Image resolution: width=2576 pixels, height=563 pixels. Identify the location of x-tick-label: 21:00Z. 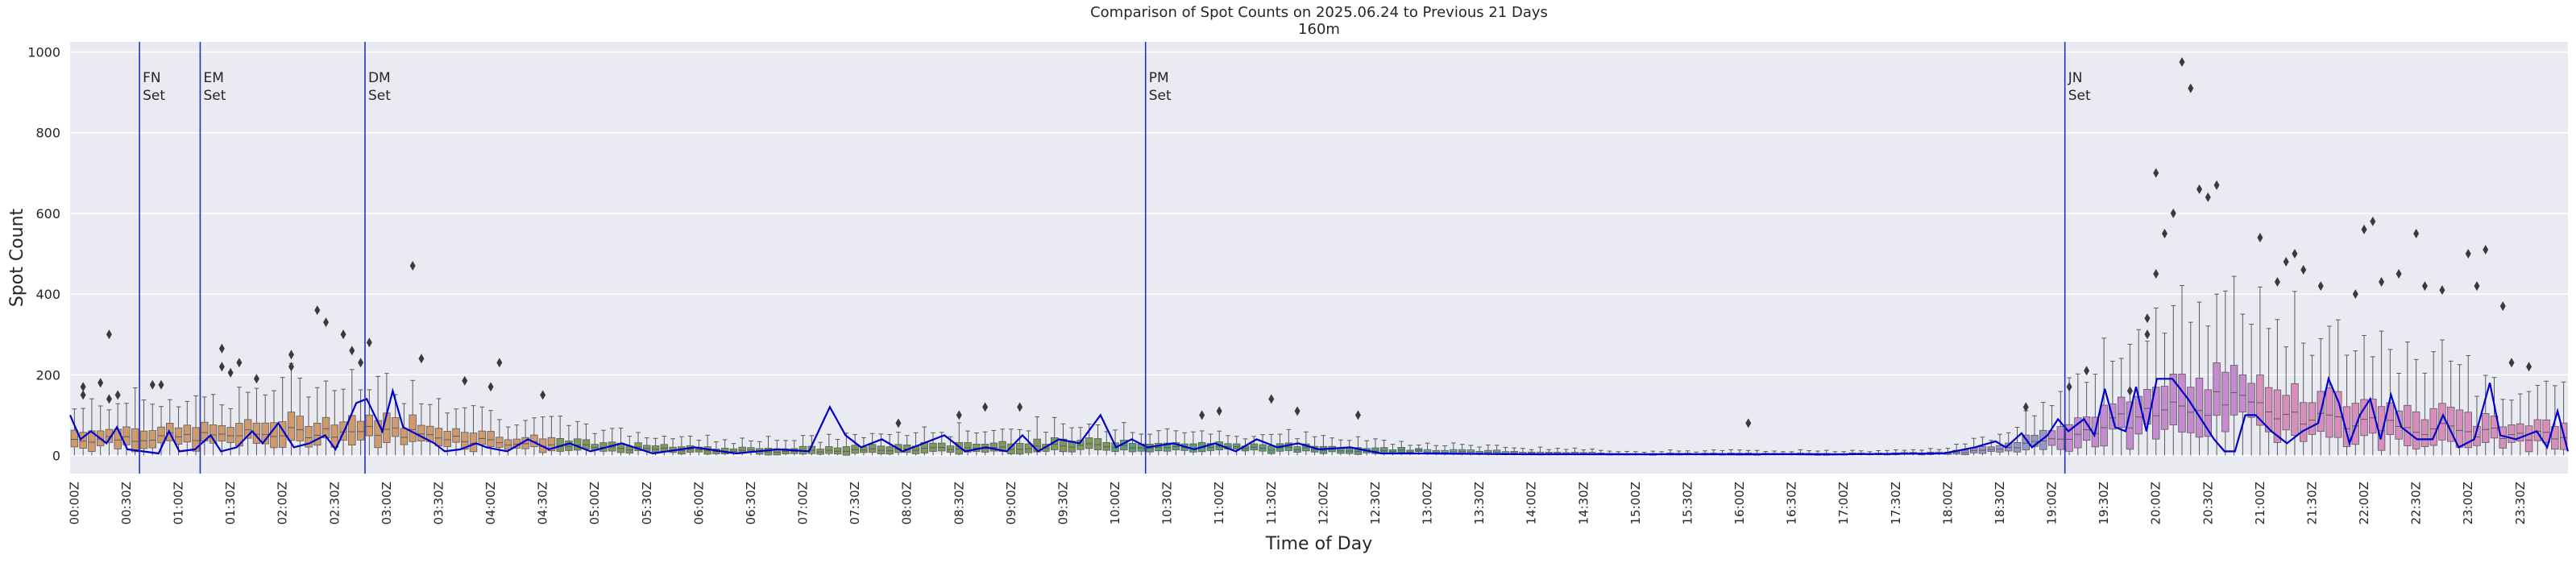
(2260, 504).